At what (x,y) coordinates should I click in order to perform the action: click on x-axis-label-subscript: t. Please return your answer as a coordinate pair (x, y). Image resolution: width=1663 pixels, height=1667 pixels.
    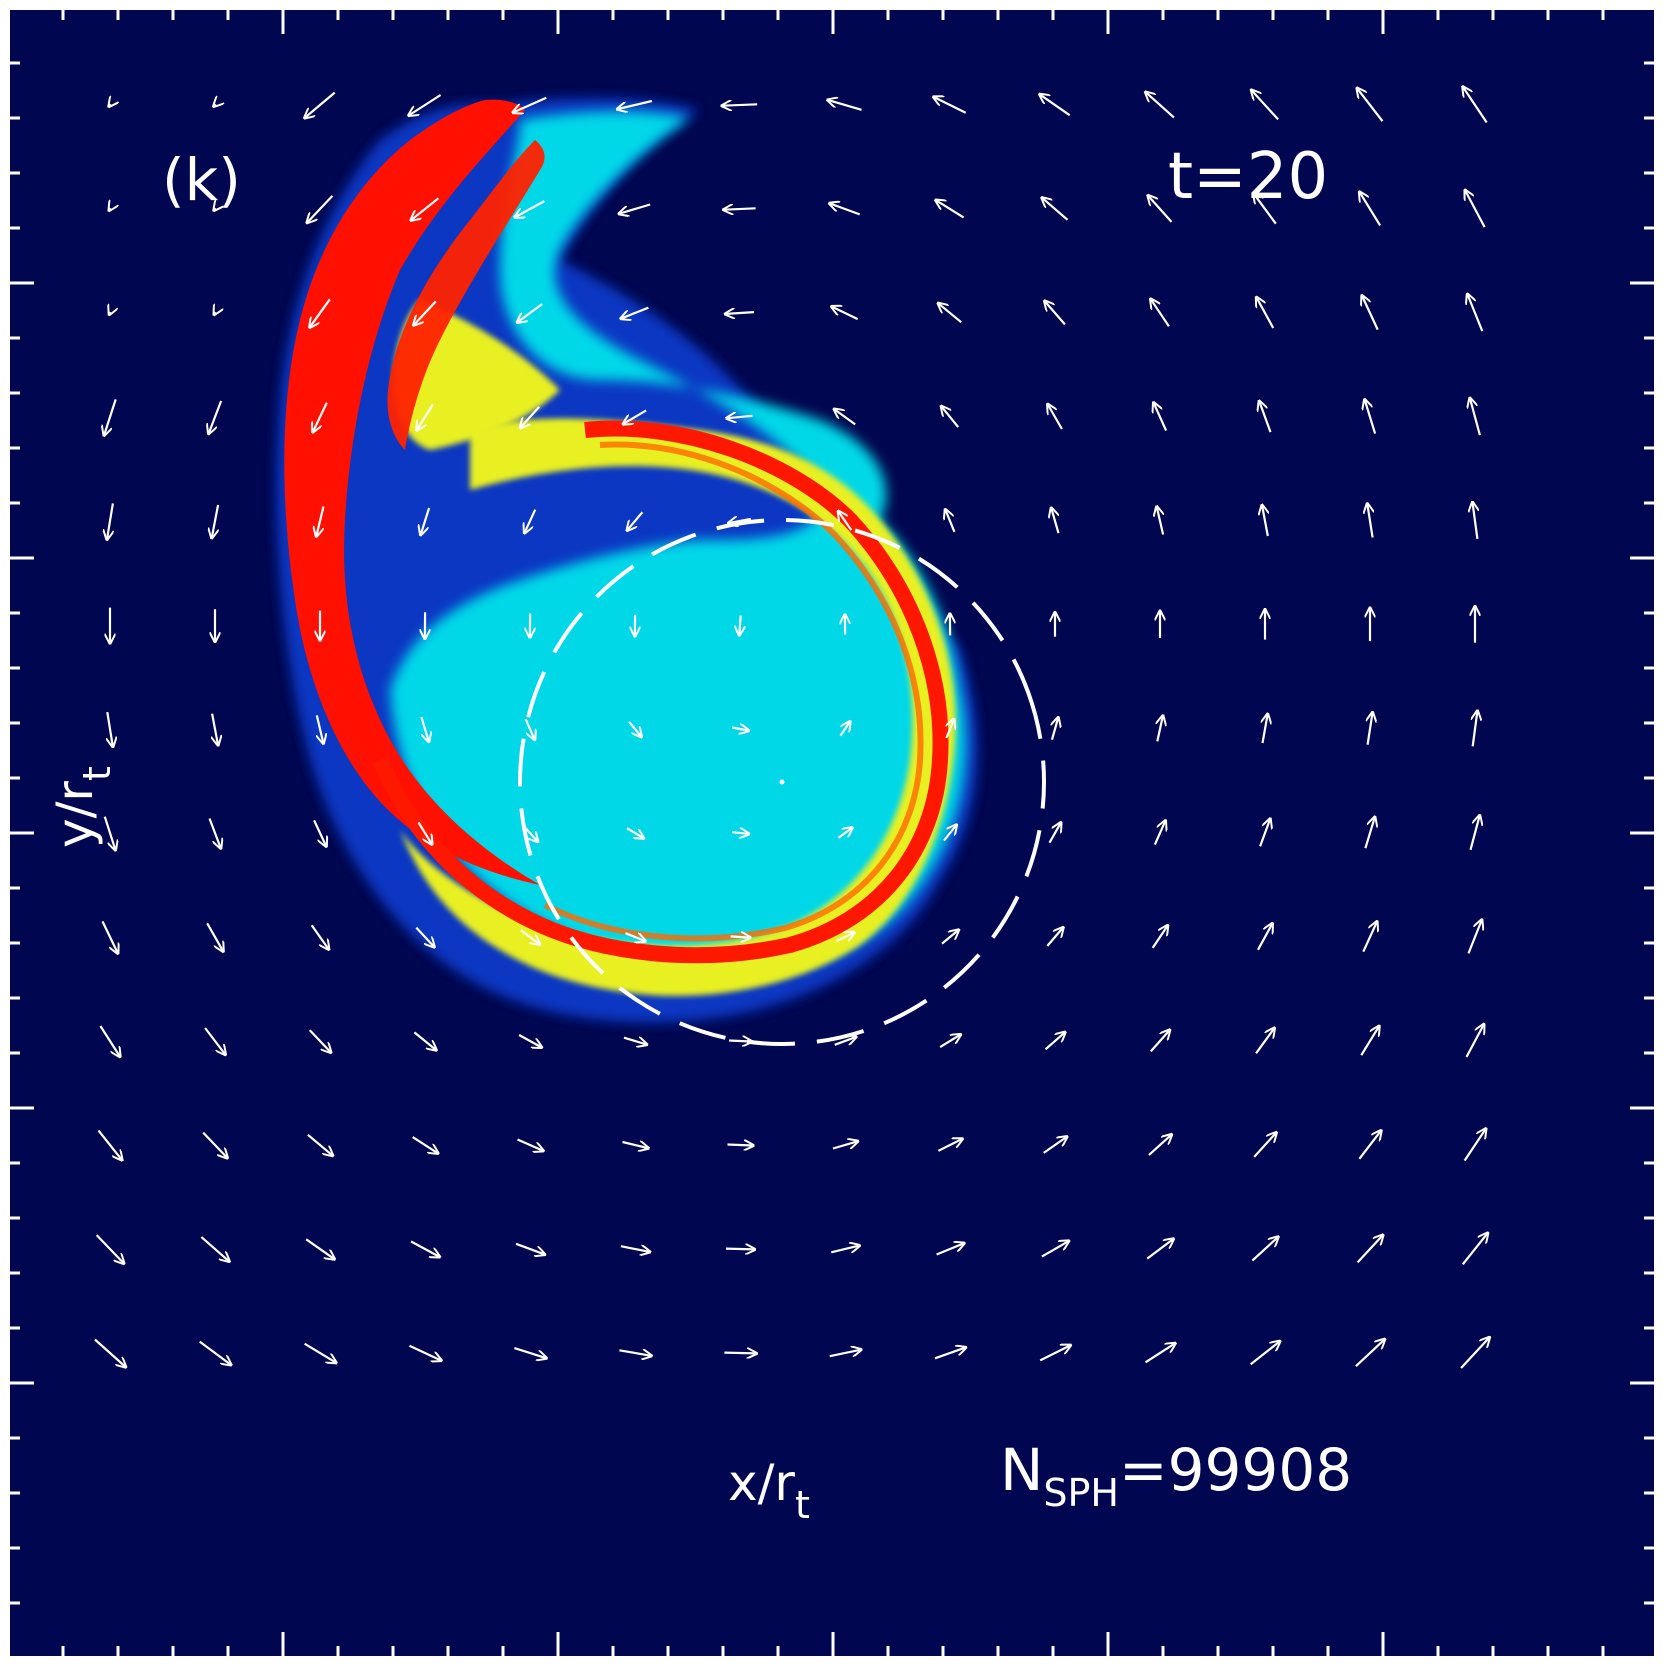
    Looking at the image, I should click on (802, 1505).